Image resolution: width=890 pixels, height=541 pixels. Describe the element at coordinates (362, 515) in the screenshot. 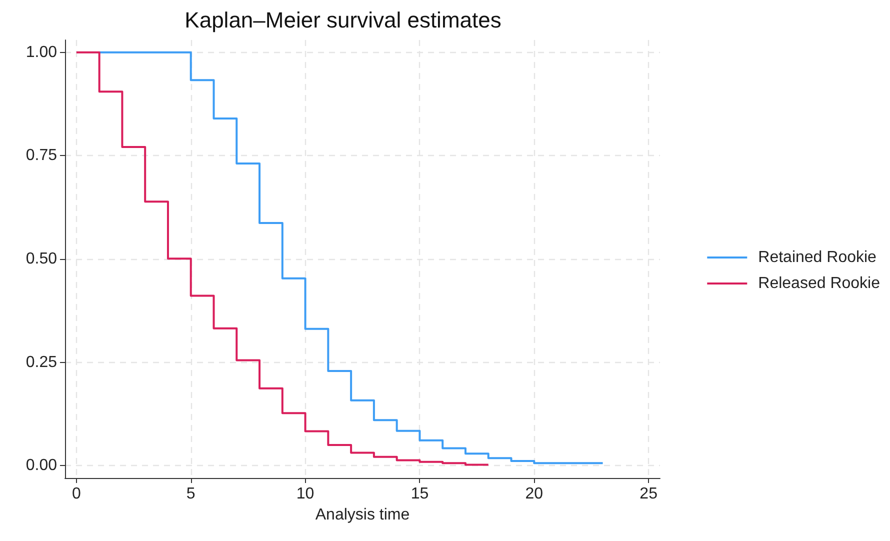

I see `x-axis-title: Analysis time` at that location.